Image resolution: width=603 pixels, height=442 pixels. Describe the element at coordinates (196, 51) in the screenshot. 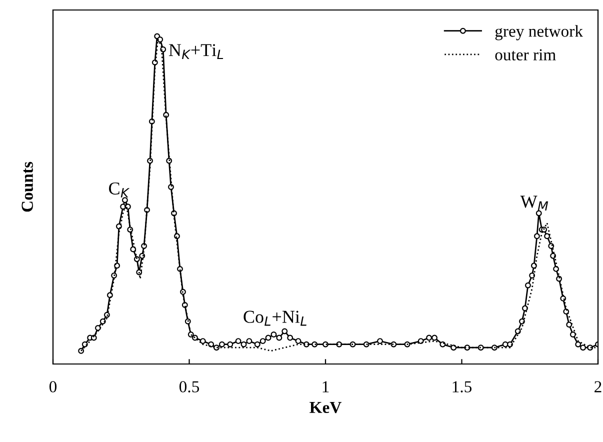

I see `annotation: N$_{K}$+Ti$_{L}$` at that location.